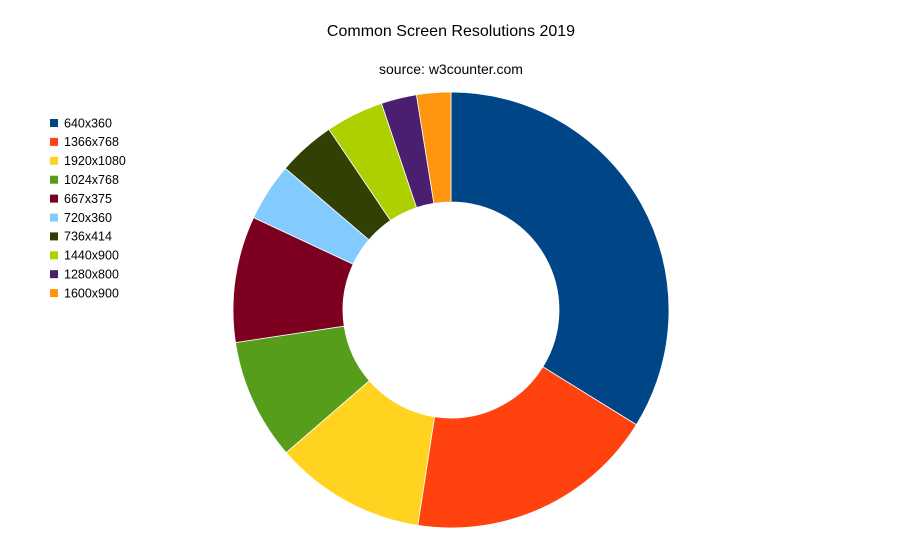 The image size is (902, 539). What do you see at coordinates (54, 274) in the screenshot?
I see `legend-swatch-1280x800` at bounding box center [54, 274].